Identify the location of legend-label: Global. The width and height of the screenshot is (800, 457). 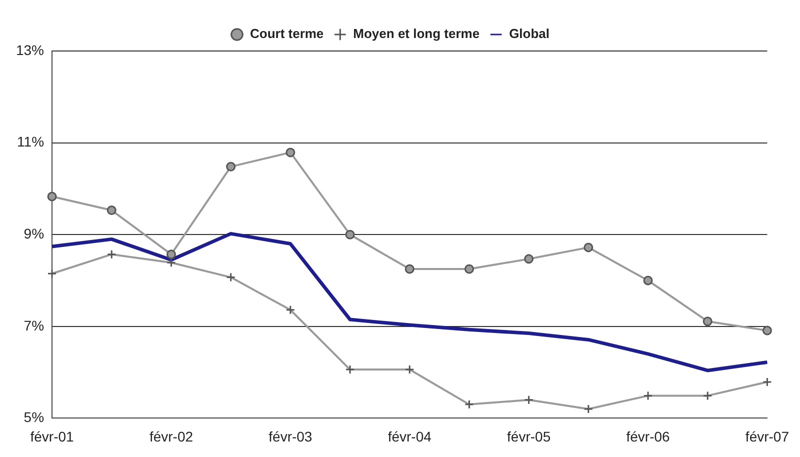
(529, 34).